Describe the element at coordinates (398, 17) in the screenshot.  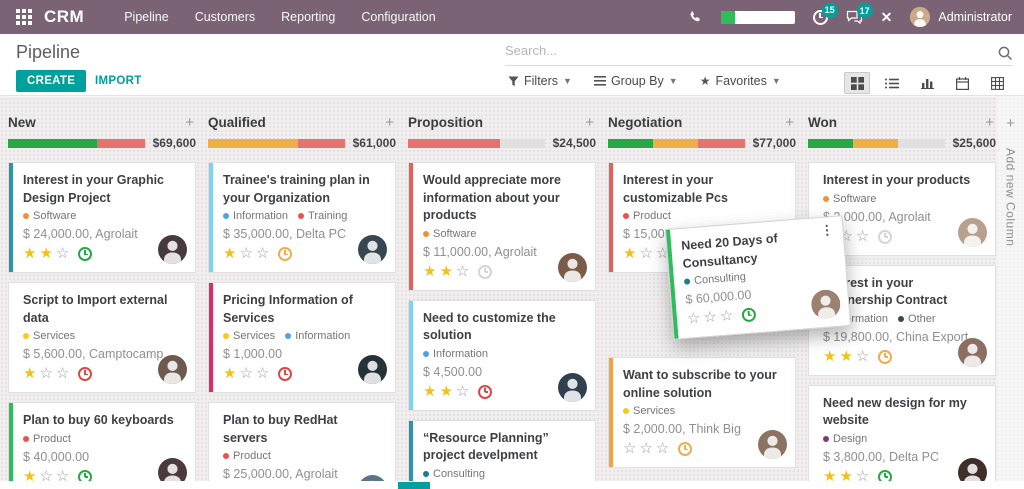
I see `menu-item-configuration: Configuration` at that location.